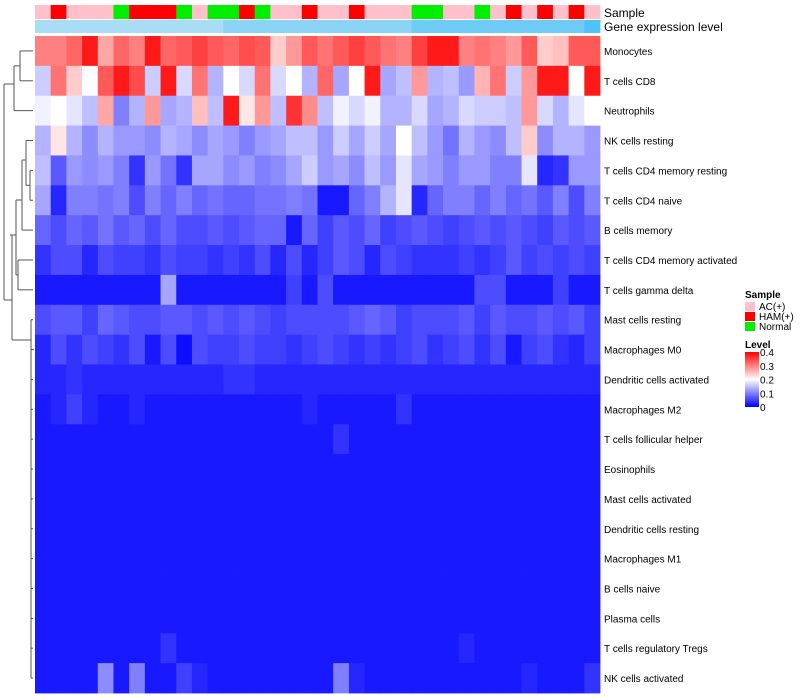  What do you see at coordinates (638, 231) in the screenshot?
I see `row-label: B cells memory` at bounding box center [638, 231].